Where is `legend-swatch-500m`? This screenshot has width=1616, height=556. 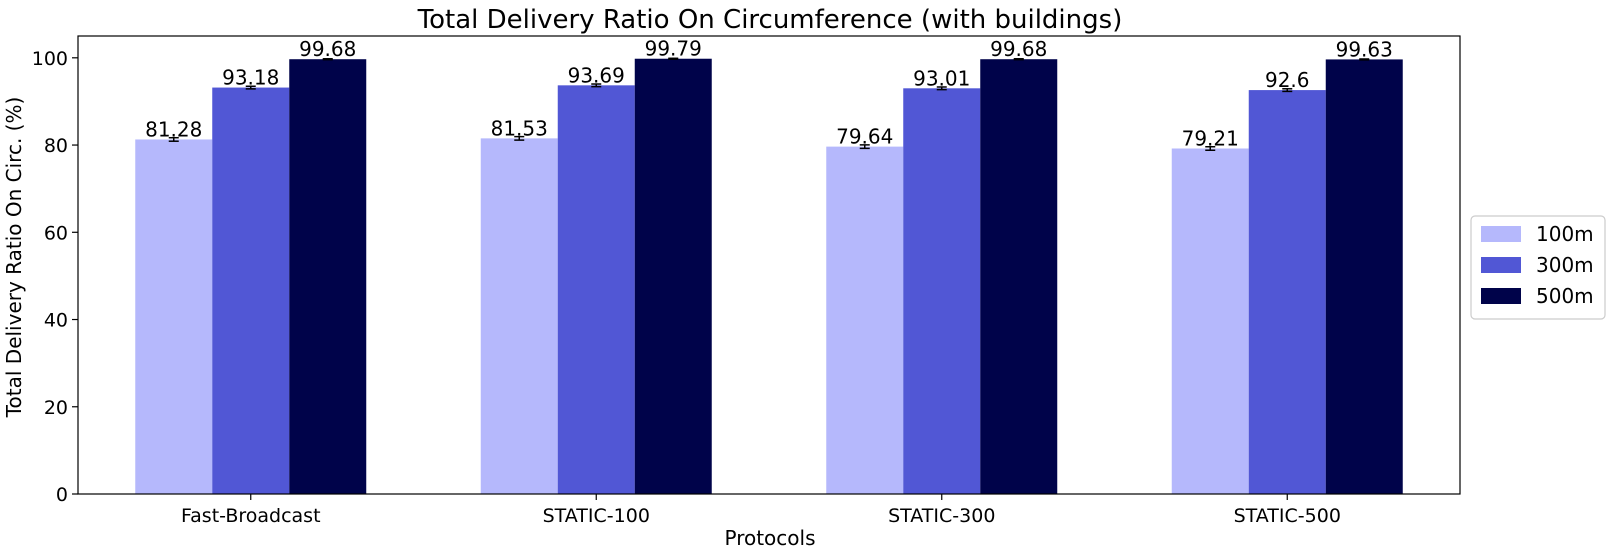 legend-swatch-500m is located at coordinates (1501, 296).